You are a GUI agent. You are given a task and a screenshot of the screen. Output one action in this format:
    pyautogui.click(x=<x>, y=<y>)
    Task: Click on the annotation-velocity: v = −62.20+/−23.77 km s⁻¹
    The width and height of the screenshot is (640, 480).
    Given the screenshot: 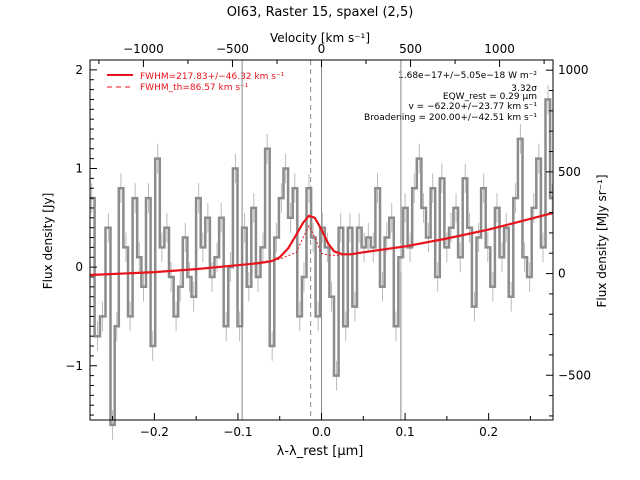 What is the action you would take?
    pyautogui.click(x=472, y=107)
    